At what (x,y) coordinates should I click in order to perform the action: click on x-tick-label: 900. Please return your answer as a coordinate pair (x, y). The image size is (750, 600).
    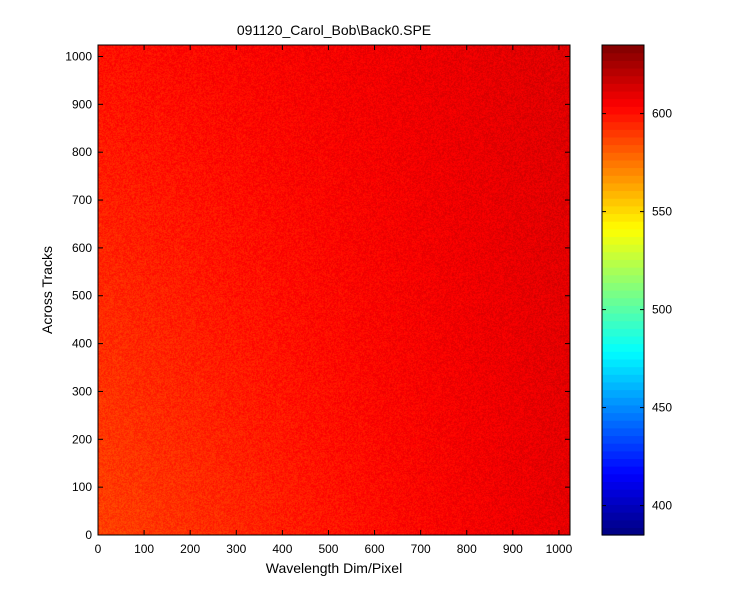
    Looking at the image, I should click on (513, 549).